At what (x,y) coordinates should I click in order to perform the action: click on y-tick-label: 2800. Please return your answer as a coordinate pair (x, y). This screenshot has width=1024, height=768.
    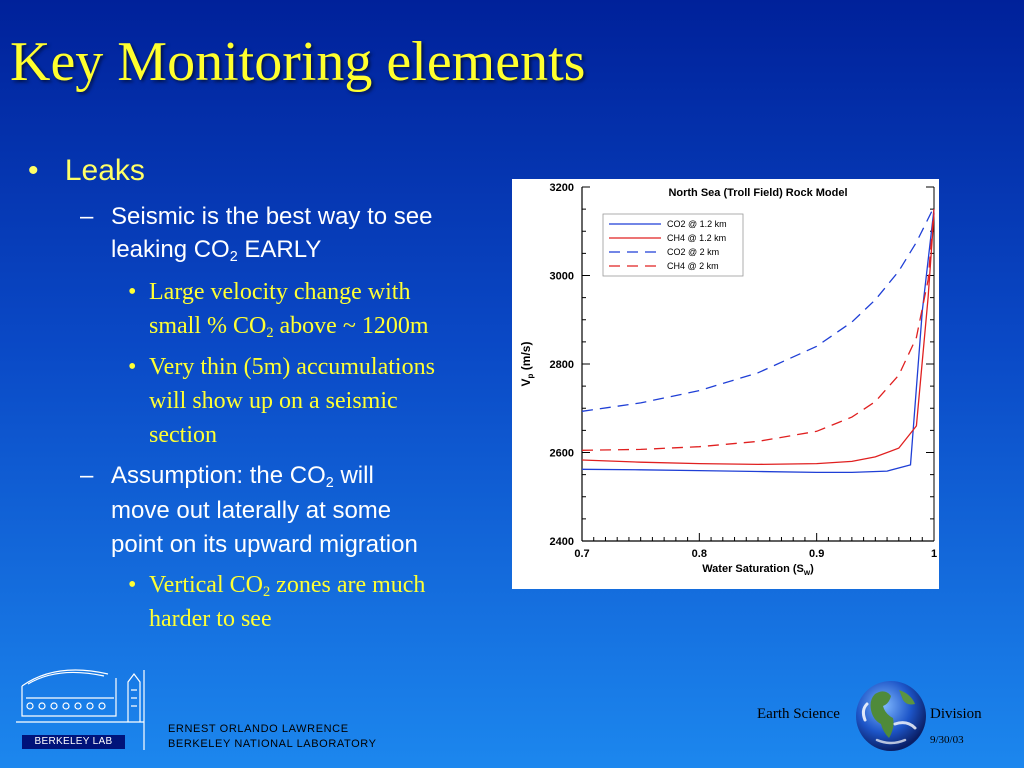
    Looking at the image, I should click on (562, 365).